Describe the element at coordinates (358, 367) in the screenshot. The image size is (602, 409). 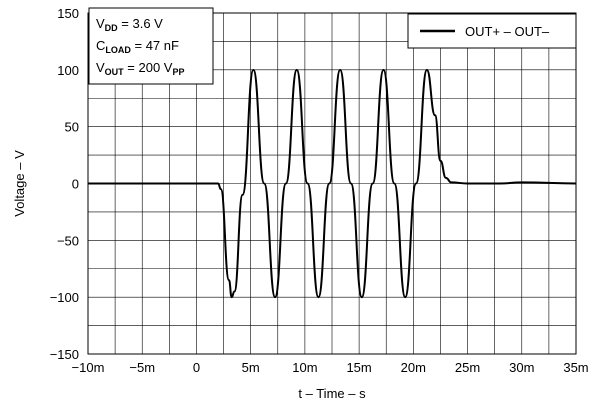
I see `x-tick-label: 15m` at that location.